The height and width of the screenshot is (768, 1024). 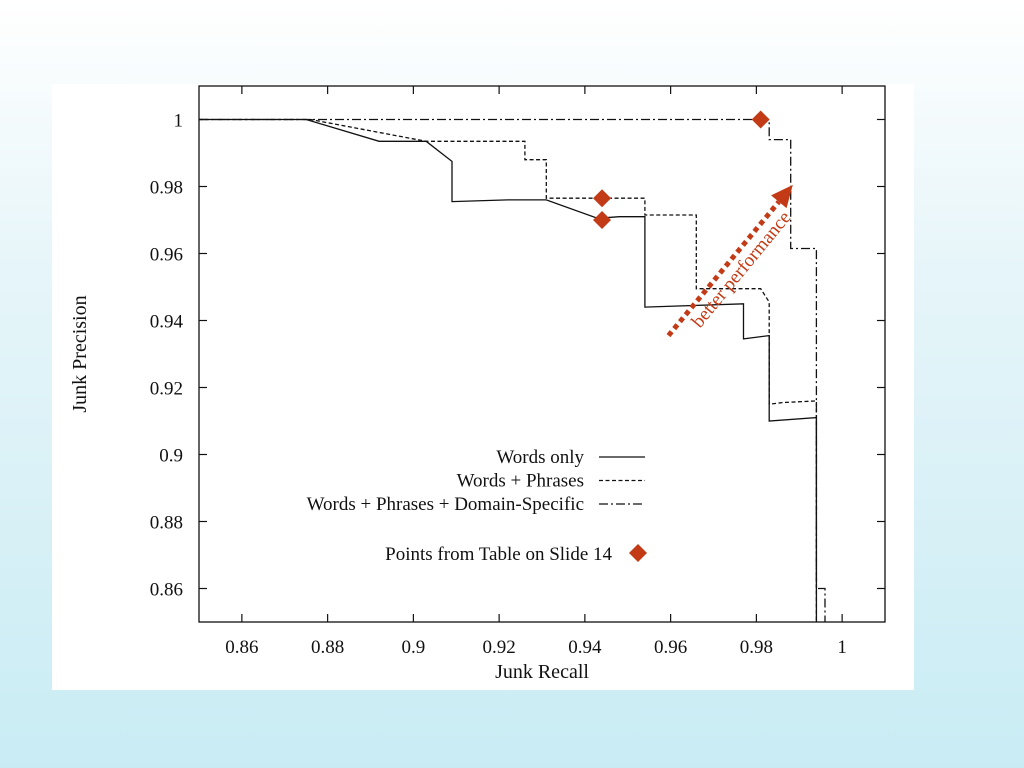 What do you see at coordinates (166, 255) in the screenshot?
I see `y-tick-label: 0.96` at bounding box center [166, 255].